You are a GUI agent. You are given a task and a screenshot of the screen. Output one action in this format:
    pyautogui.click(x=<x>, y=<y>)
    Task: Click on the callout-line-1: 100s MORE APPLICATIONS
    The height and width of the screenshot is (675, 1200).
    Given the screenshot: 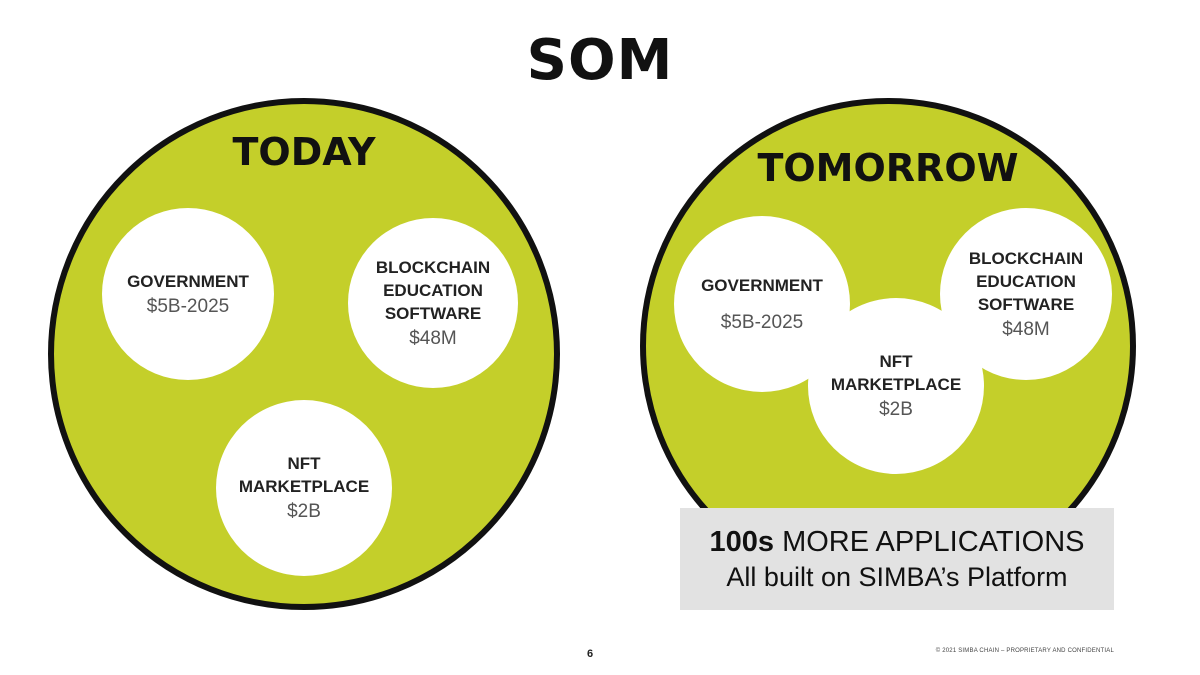 What is the action you would take?
    pyautogui.click(x=897, y=542)
    